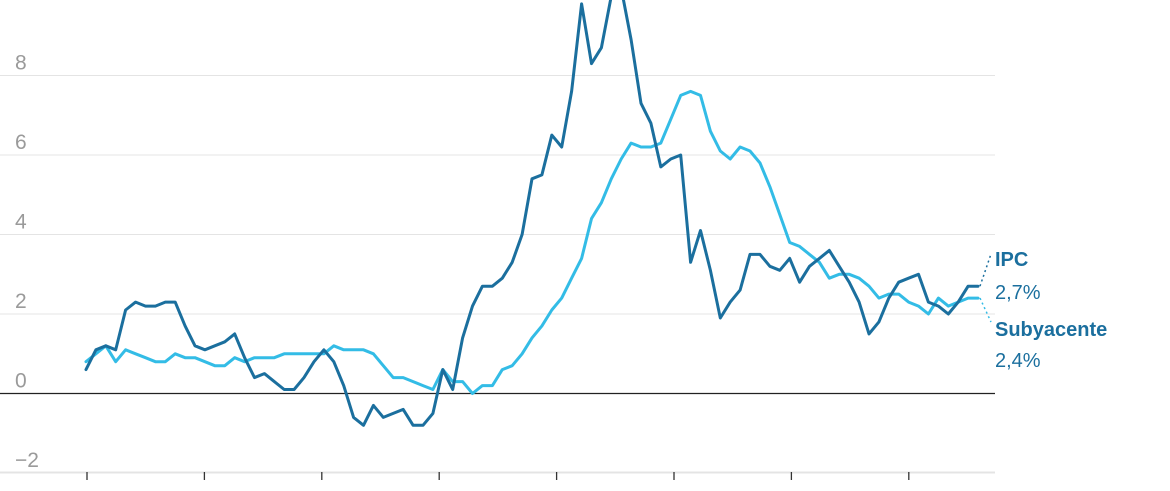 Image resolution: width=1170 pixels, height=491 pixels. Describe the element at coordinates (1043, 310) in the screenshot. I see `end-labels: IPC 2,7% Subyacente 2,4%` at that location.